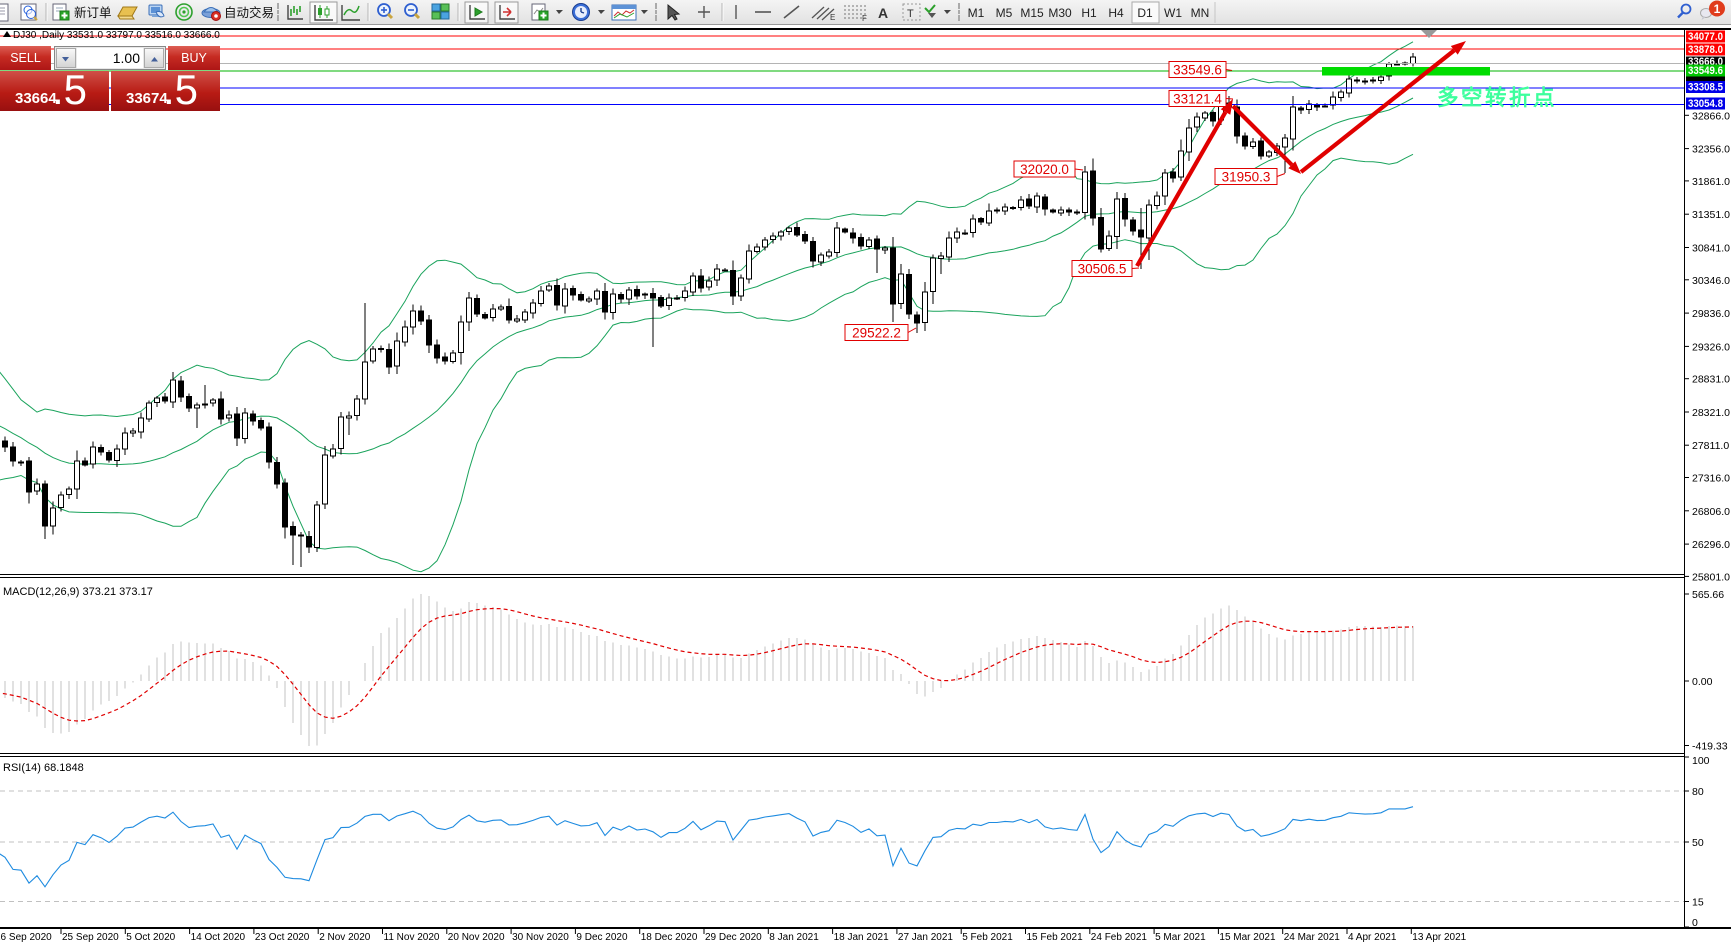 This screenshot has width=1731, height=943. I want to click on svg-text: 16 Sep 2020, so click(26, 937).